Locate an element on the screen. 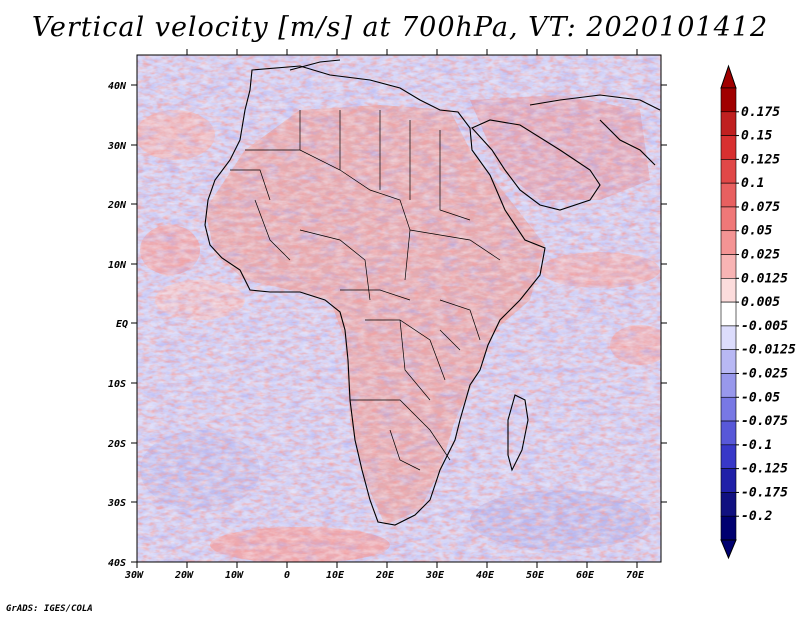 The width and height of the screenshot is (800, 618). colorbar-label: 0.0125 is located at coordinates (764, 278).